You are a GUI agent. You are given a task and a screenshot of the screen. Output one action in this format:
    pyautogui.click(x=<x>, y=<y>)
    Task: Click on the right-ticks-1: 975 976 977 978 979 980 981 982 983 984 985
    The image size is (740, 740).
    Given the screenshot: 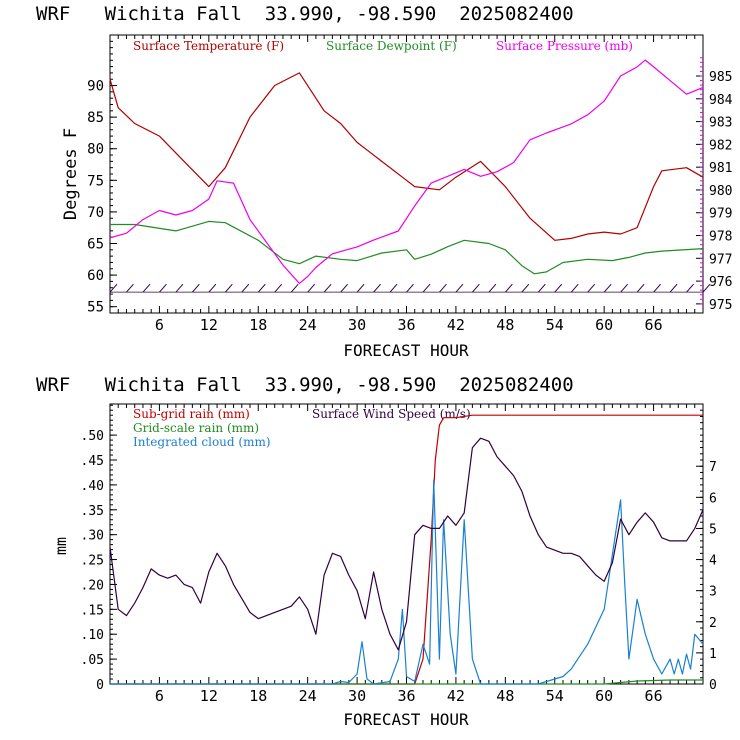 What is the action you would take?
    pyautogui.click(x=714, y=185)
    